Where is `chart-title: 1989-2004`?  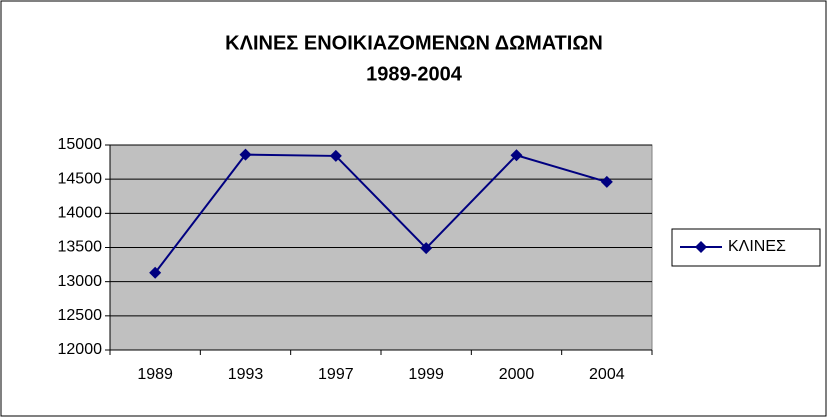 chart-title: 1989-2004 is located at coordinates (414, 74).